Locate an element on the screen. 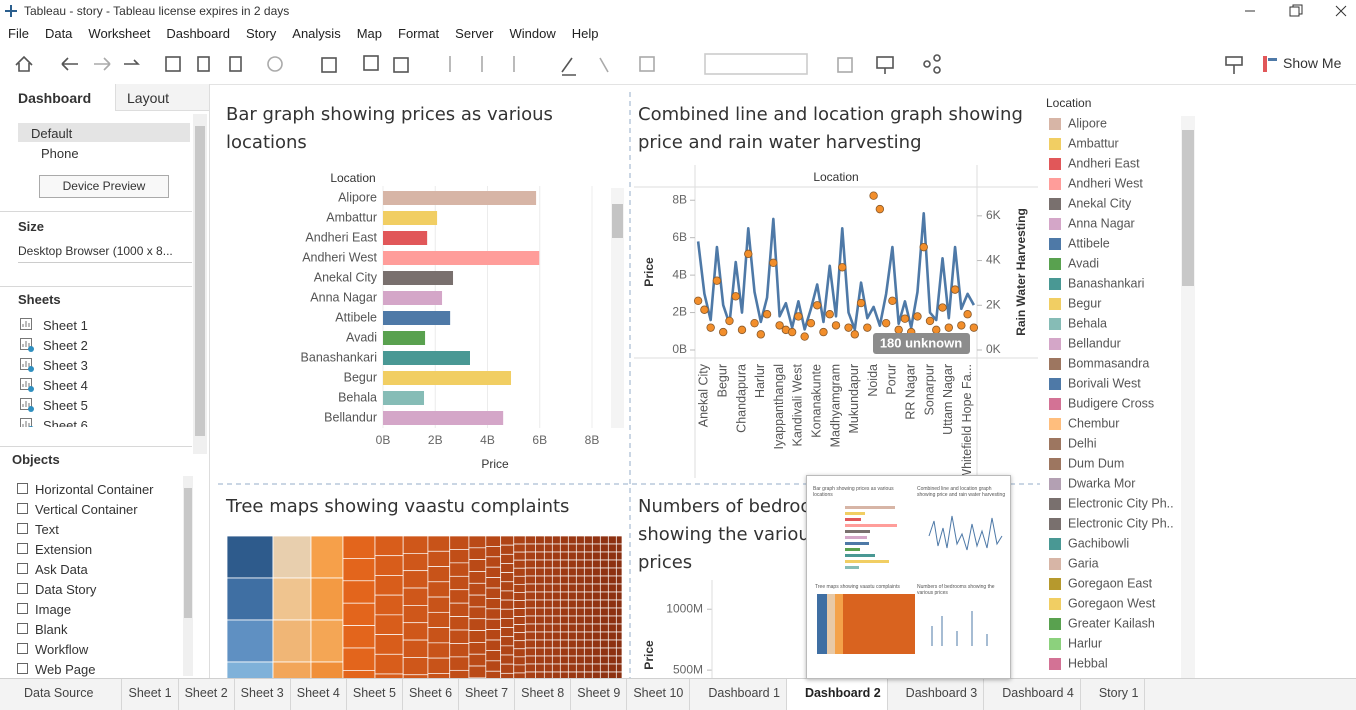 This screenshot has width=1356, height=710. sheet-tab: Dashboard 2 is located at coordinates (837, 694).